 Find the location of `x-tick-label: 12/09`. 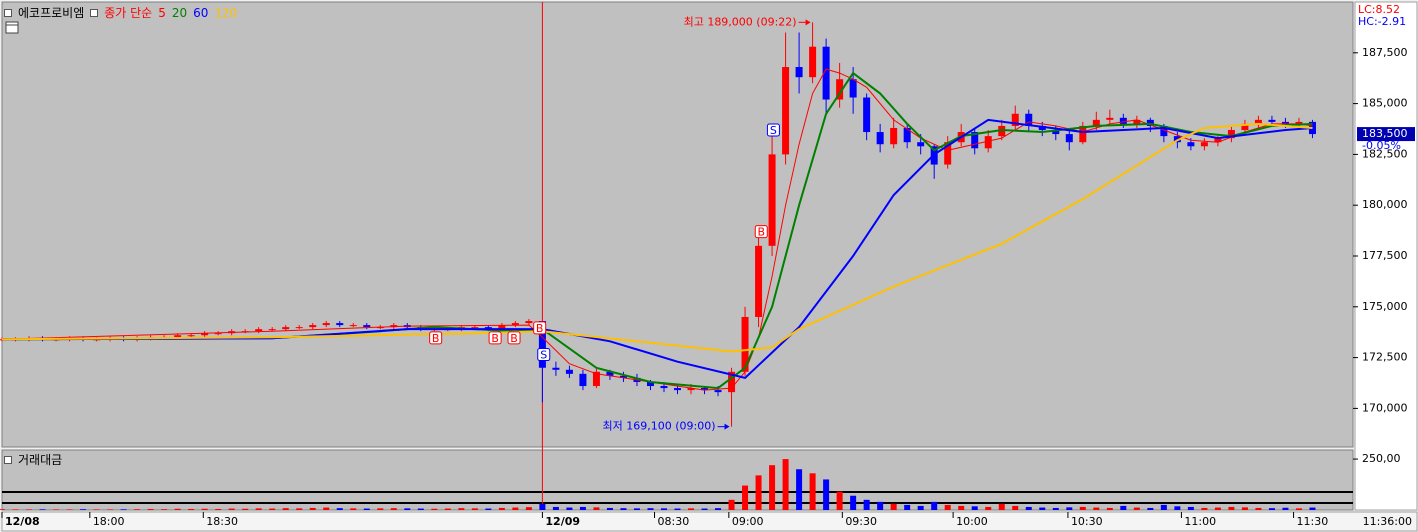

x-tick-label: 12/09 is located at coordinates (562, 521).